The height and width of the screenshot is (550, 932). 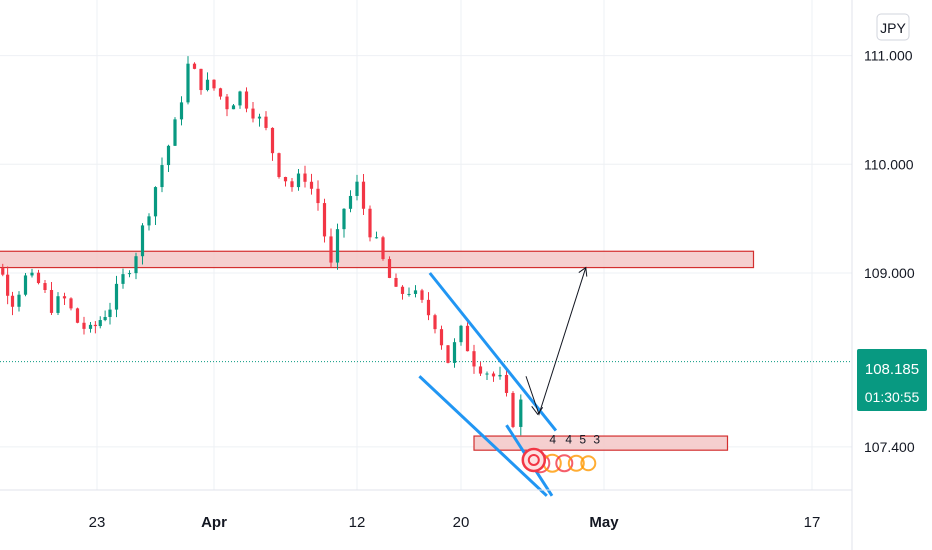 What do you see at coordinates (357, 522) in the screenshot?
I see `x-tick-label: 12` at bounding box center [357, 522].